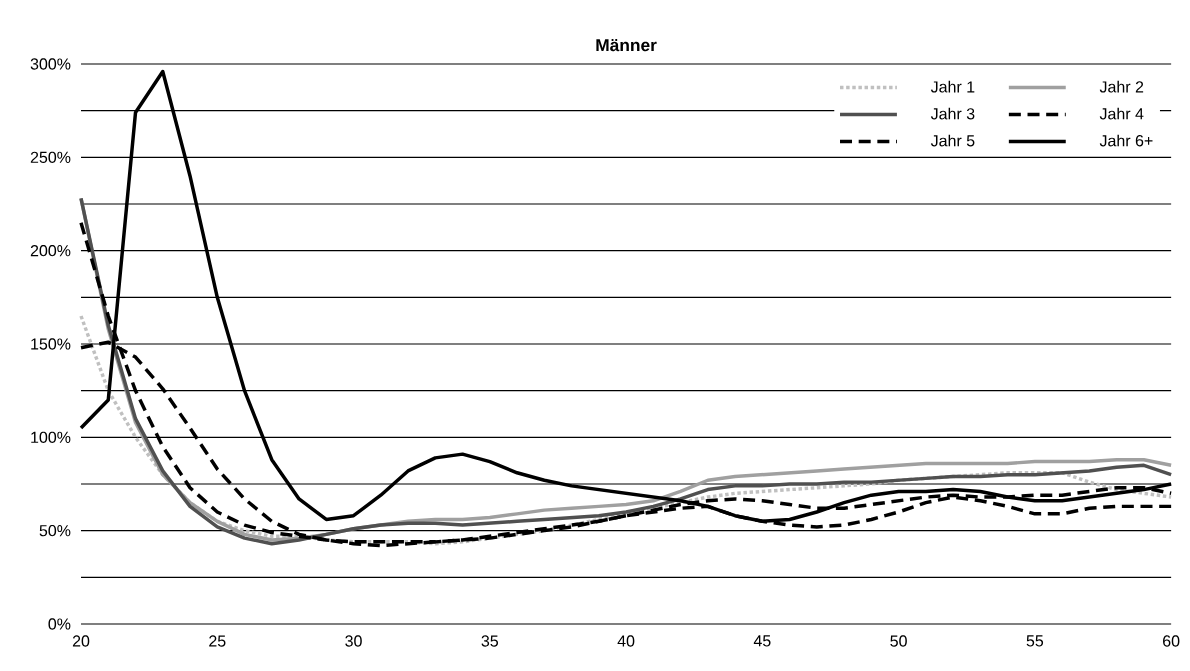 The width and height of the screenshot is (1190, 671). What do you see at coordinates (952, 86) in the screenshot?
I see `legend-label: Jahr 1` at bounding box center [952, 86].